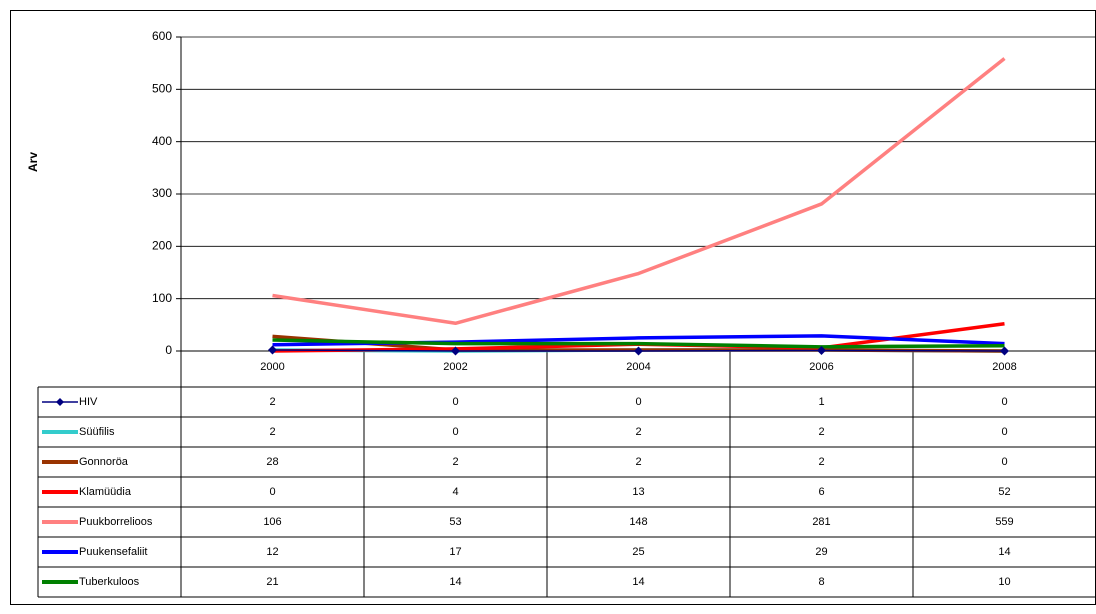 This screenshot has height=614, width=1096. I want to click on y-tick-label: 600, so click(162, 36).